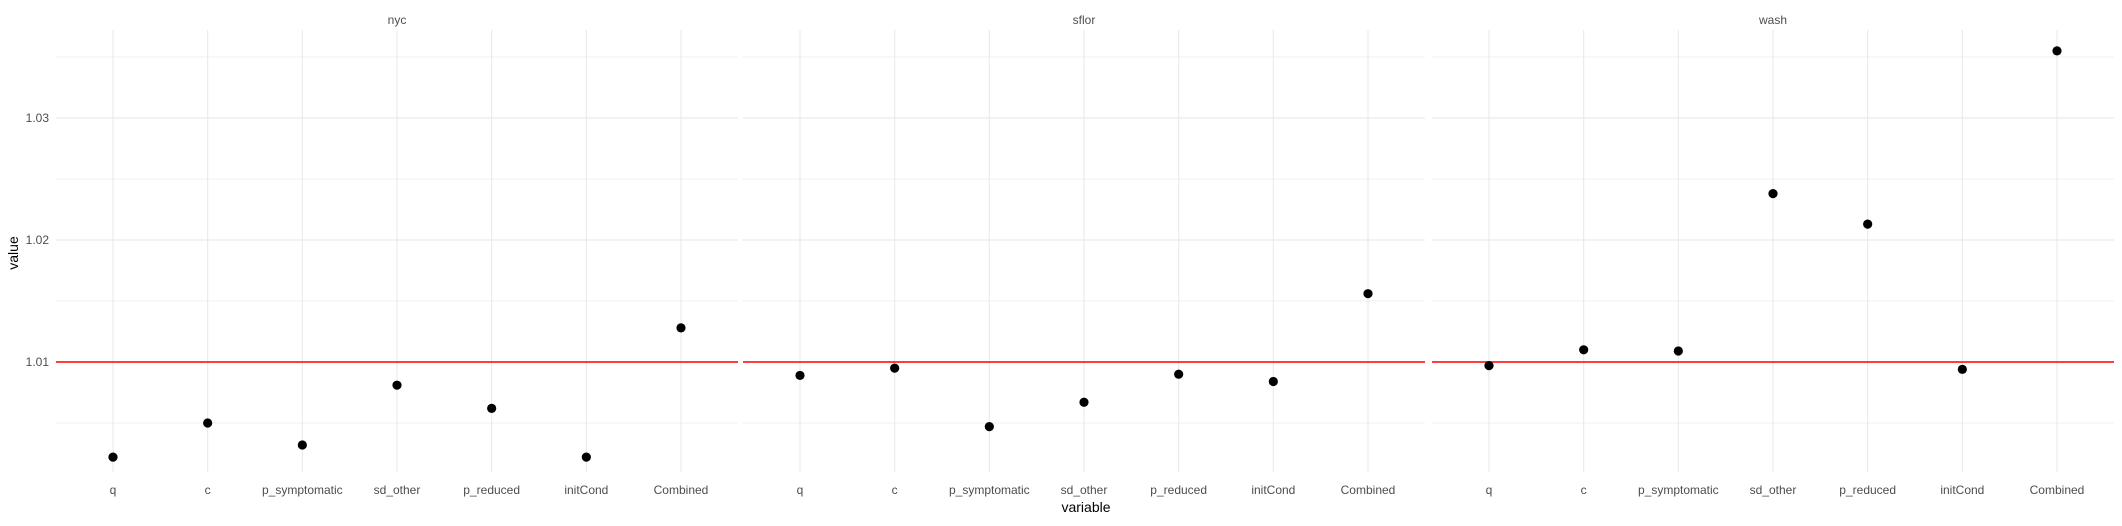 The image size is (2122, 526). I want to click on panel-title: sflor, so click(1084, 20).